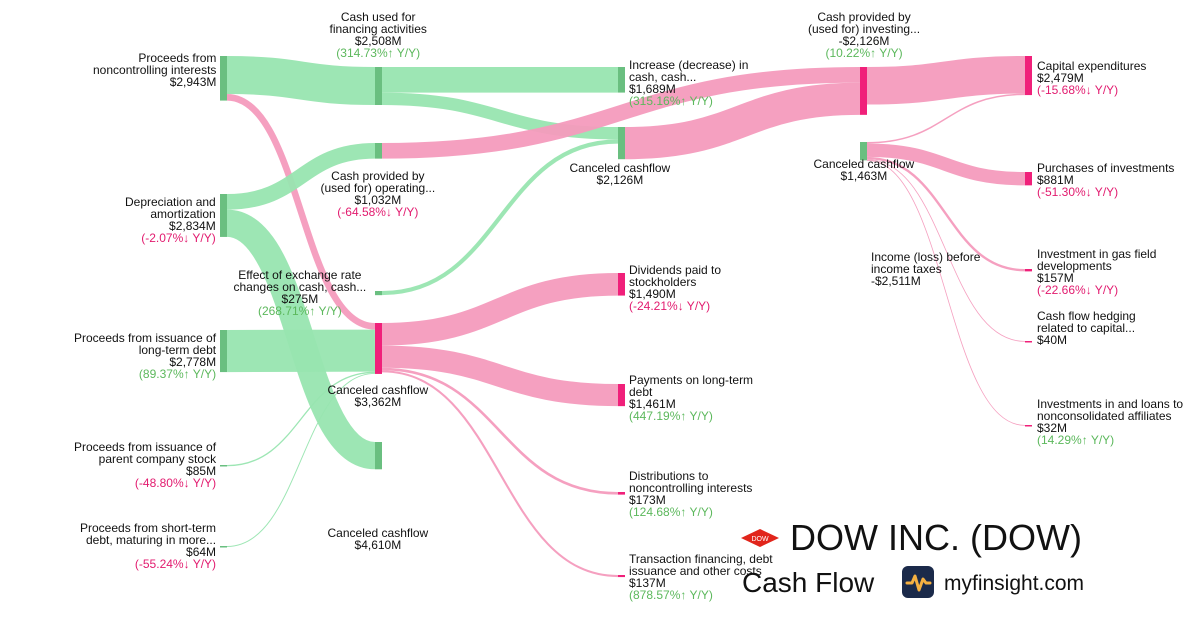 This screenshot has height=630, width=1200. I want to click on node-label-line: $1,461M, so click(652, 404).